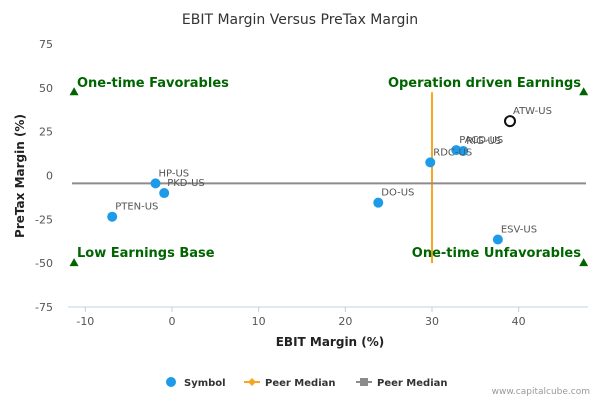 This screenshot has height=400, width=600. I want to click on y-tick-label: -25, so click(44, 219).